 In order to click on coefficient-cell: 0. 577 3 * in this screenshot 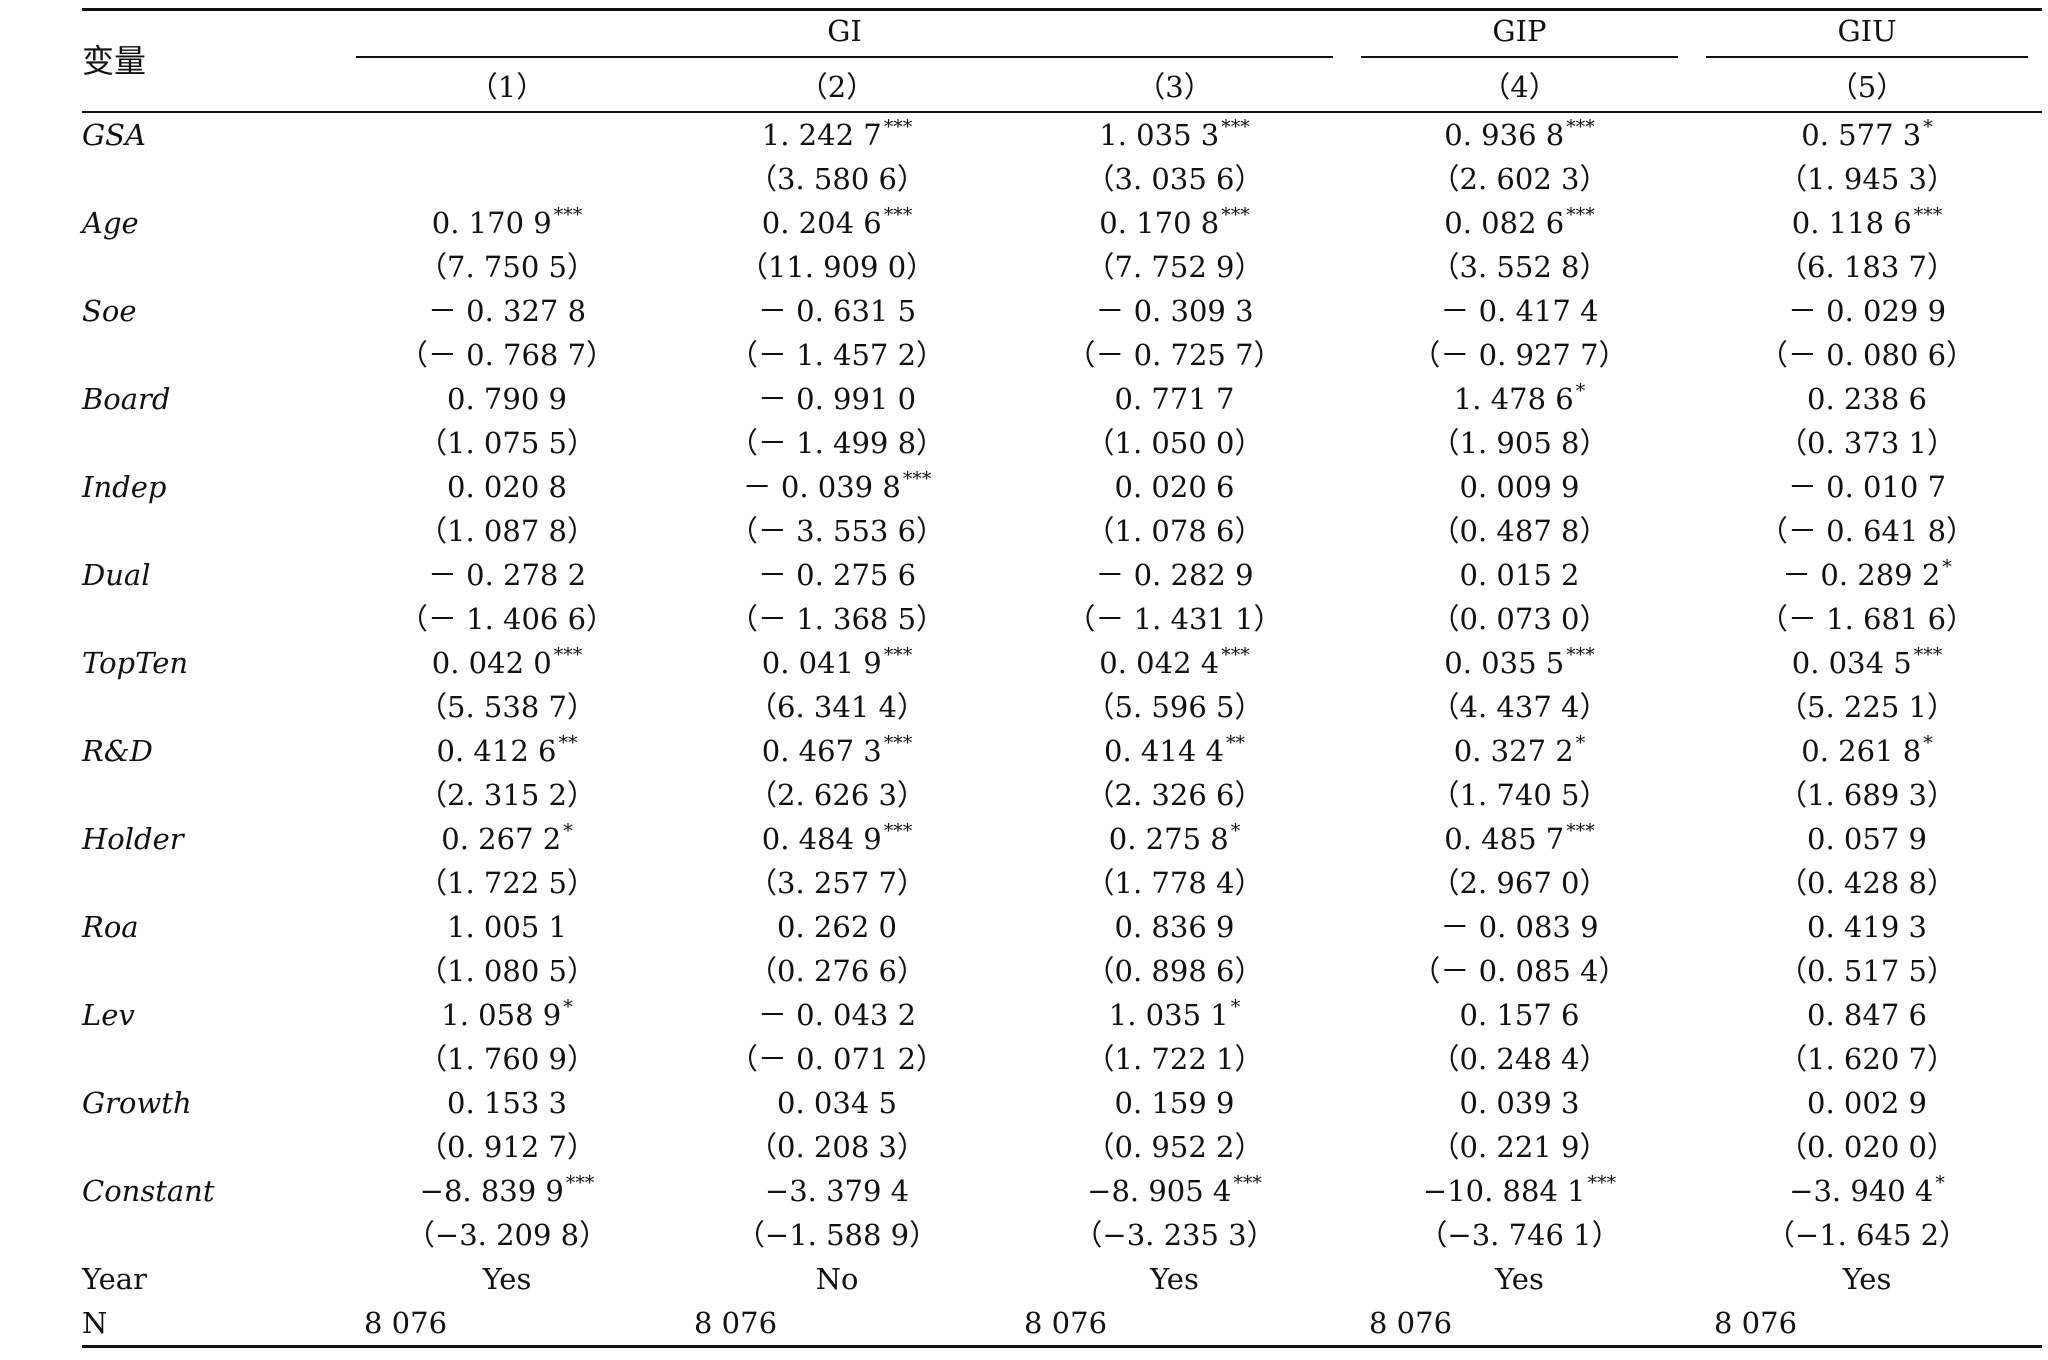, I will do `click(1867, 134)`.